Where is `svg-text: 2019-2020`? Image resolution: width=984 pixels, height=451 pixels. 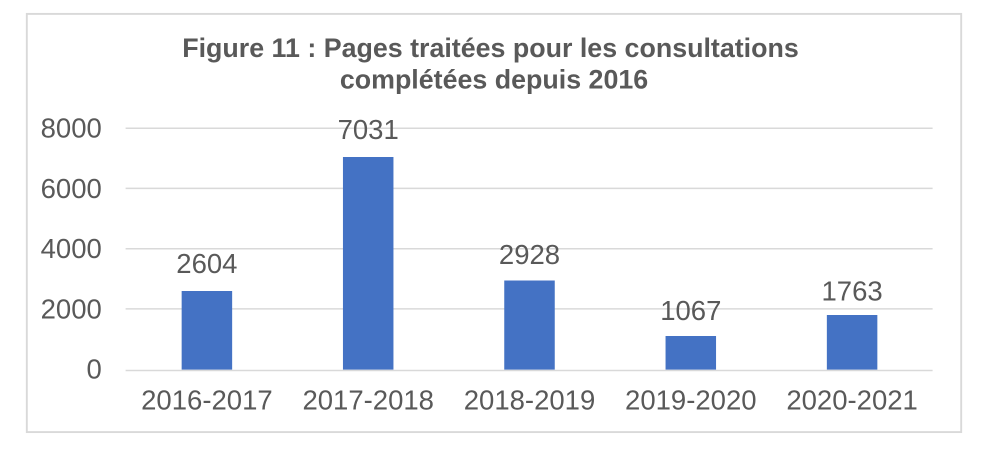 svg-text: 2019-2020 is located at coordinates (691, 400).